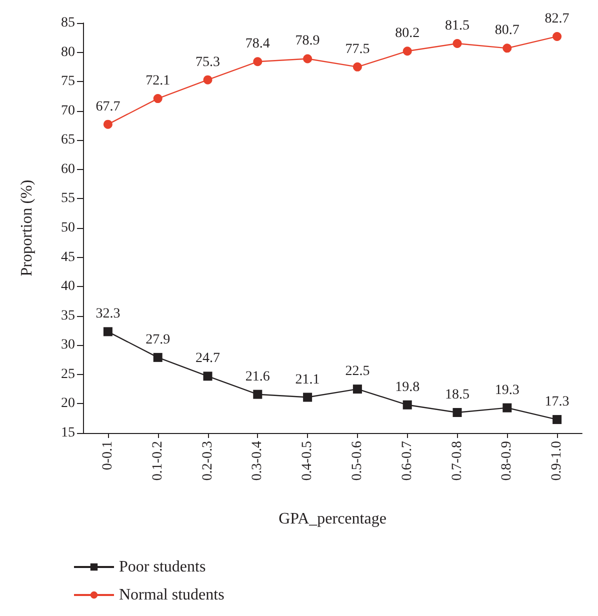 This screenshot has height=616, width=598. I want to click on data-label: 19.8, so click(407, 387).